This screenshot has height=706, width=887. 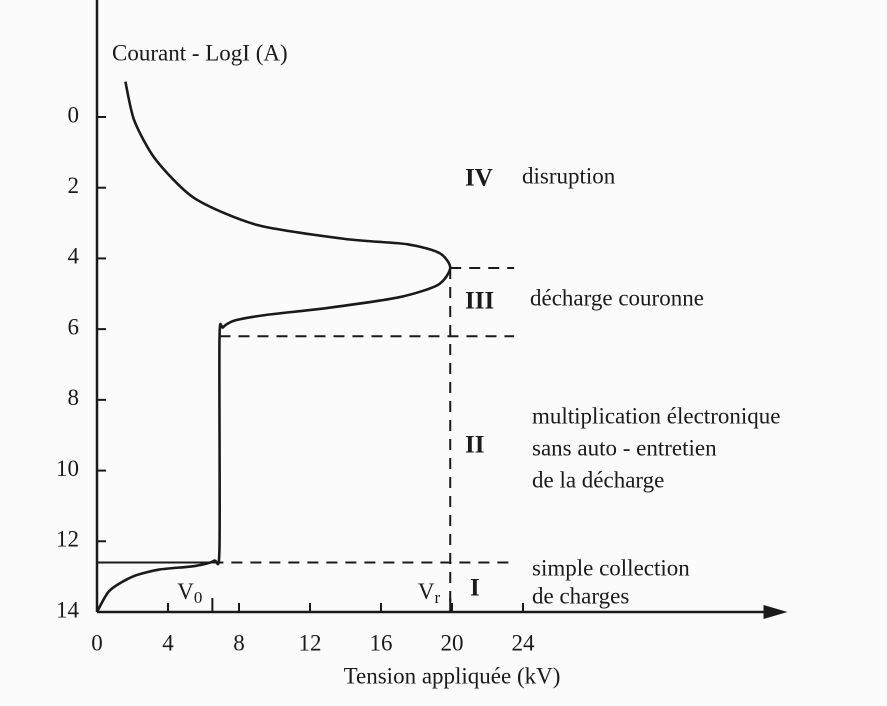 I want to click on y-tick-label: 4, so click(x=74, y=256).